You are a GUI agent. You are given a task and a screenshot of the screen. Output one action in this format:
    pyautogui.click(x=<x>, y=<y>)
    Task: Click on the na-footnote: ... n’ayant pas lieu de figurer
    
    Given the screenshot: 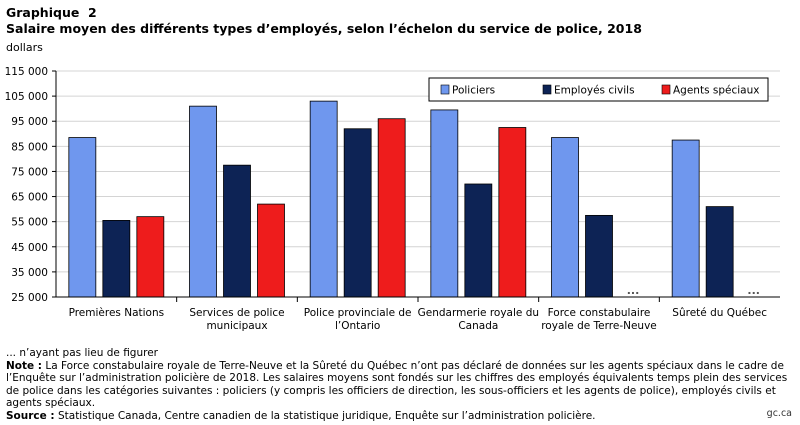 What is the action you would take?
    pyautogui.click(x=82, y=353)
    